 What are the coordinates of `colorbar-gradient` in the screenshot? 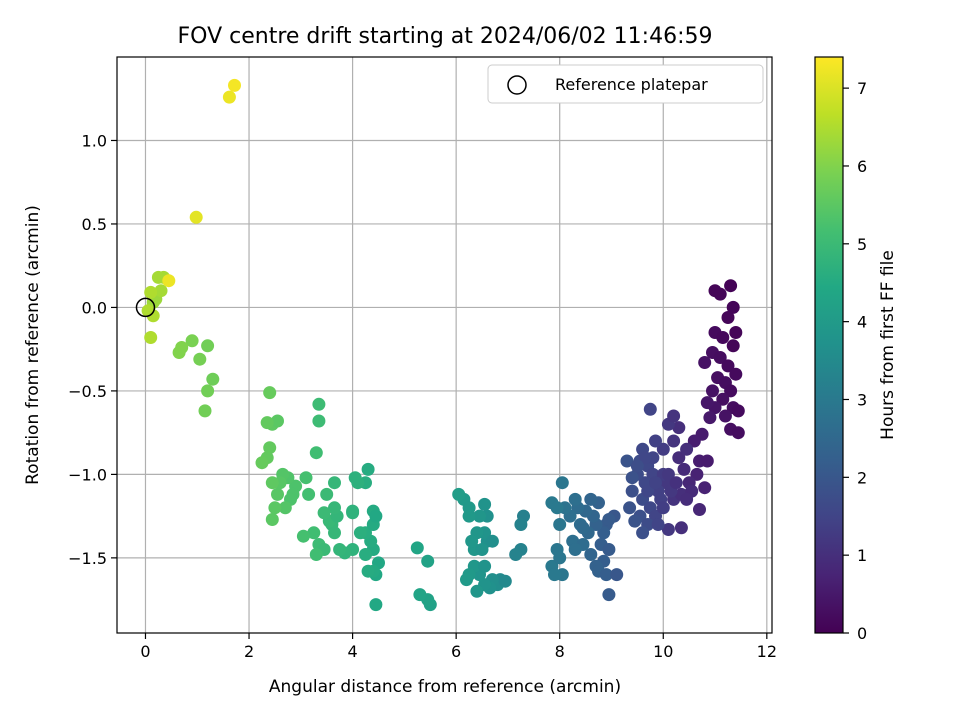 It's located at (829, 345).